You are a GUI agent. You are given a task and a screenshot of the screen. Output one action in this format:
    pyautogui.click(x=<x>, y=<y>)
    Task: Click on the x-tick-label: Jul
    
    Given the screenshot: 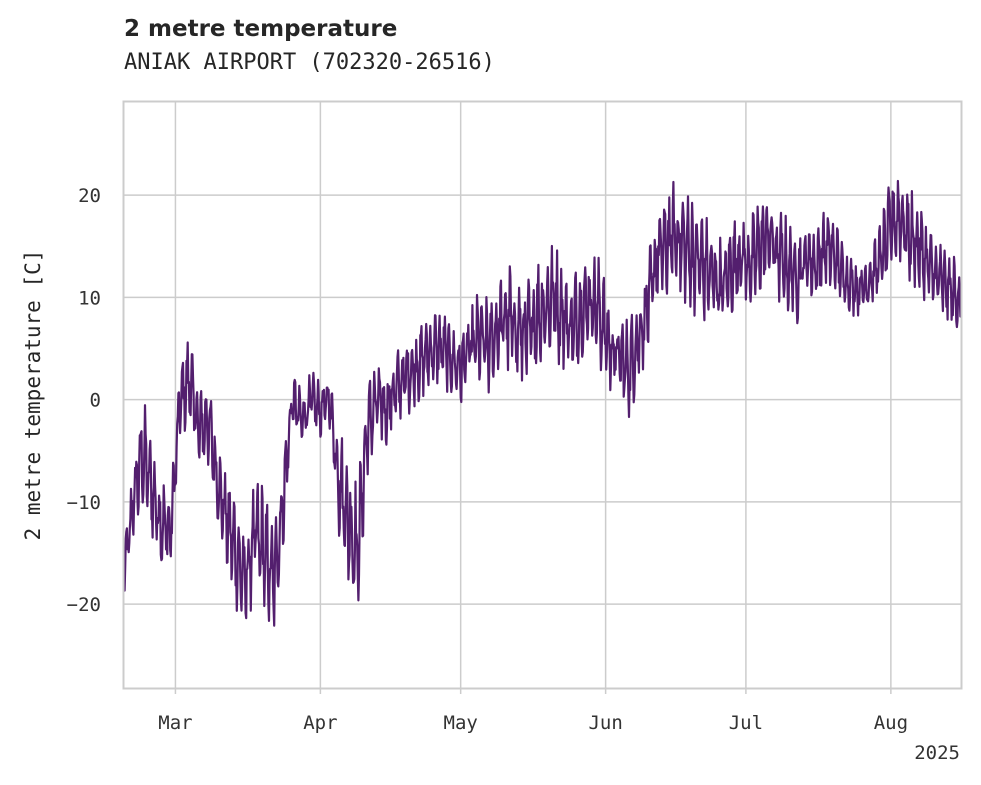 What is the action you would take?
    pyautogui.click(x=746, y=723)
    